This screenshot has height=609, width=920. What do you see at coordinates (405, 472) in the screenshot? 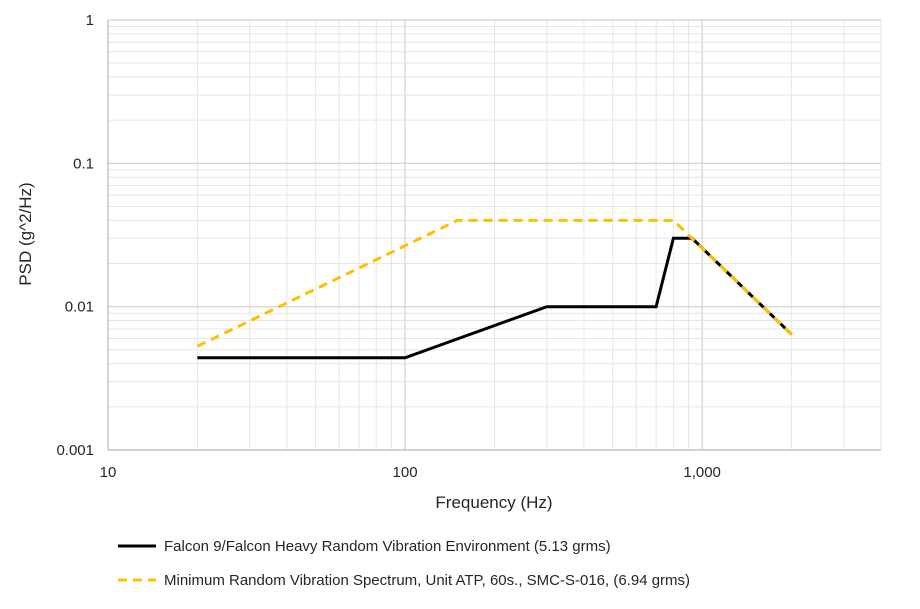
I see `x-tick-label: 100` at bounding box center [405, 472].